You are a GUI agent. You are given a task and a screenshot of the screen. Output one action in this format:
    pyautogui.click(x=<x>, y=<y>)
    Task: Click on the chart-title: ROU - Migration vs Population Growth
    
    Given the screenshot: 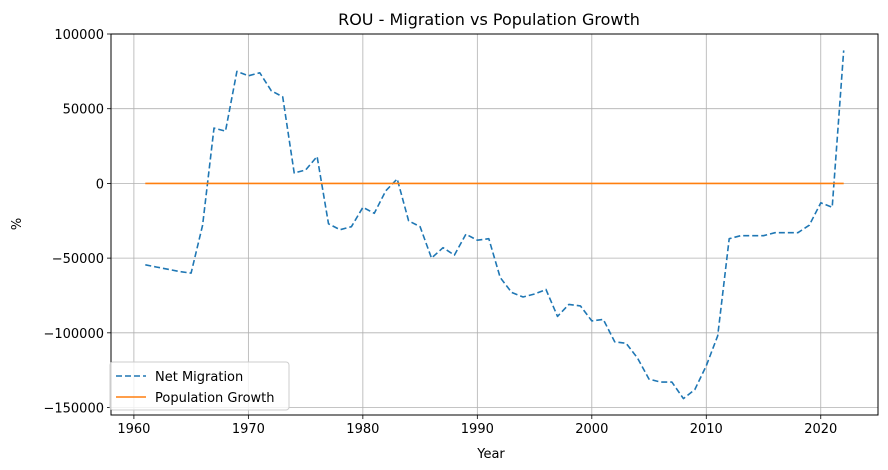 What is the action you would take?
    pyautogui.click(x=489, y=19)
    